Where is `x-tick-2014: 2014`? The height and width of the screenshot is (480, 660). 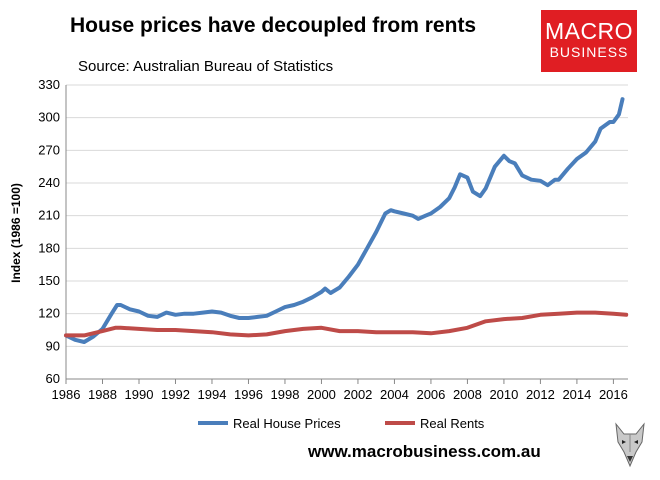 x-tick-2014: 2014 is located at coordinates (576, 394).